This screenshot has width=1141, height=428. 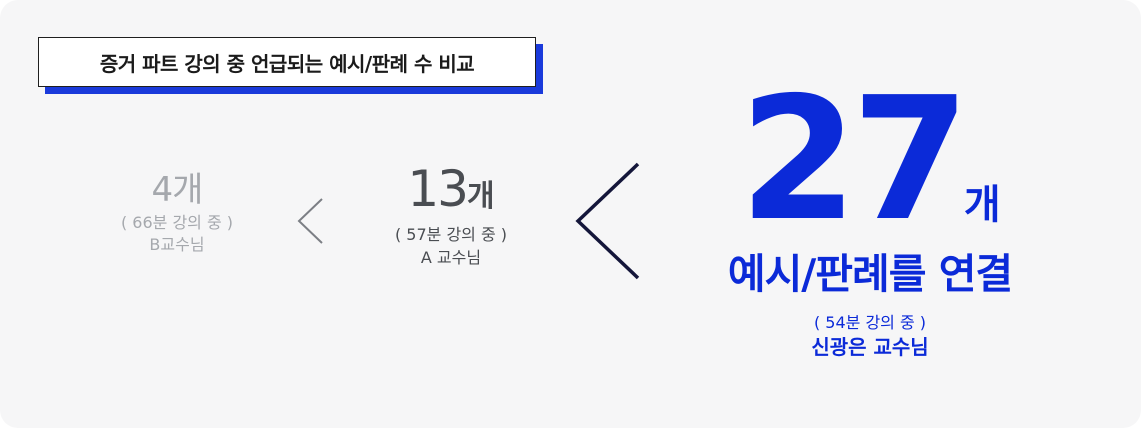 I want to click on less-than-chevron-icon, so click(x=310, y=221).